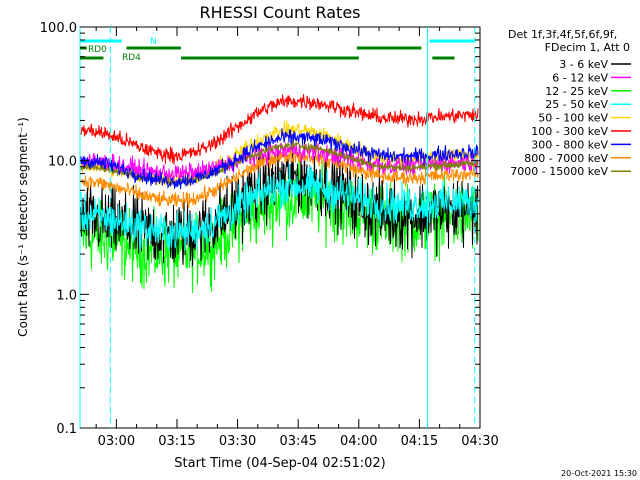 Image resolution: width=640 pixels, height=480 pixels. What do you see at coordinates (153, 42) in the screenshot?
I see `flag-label: N` at bounding box center [153, 42].